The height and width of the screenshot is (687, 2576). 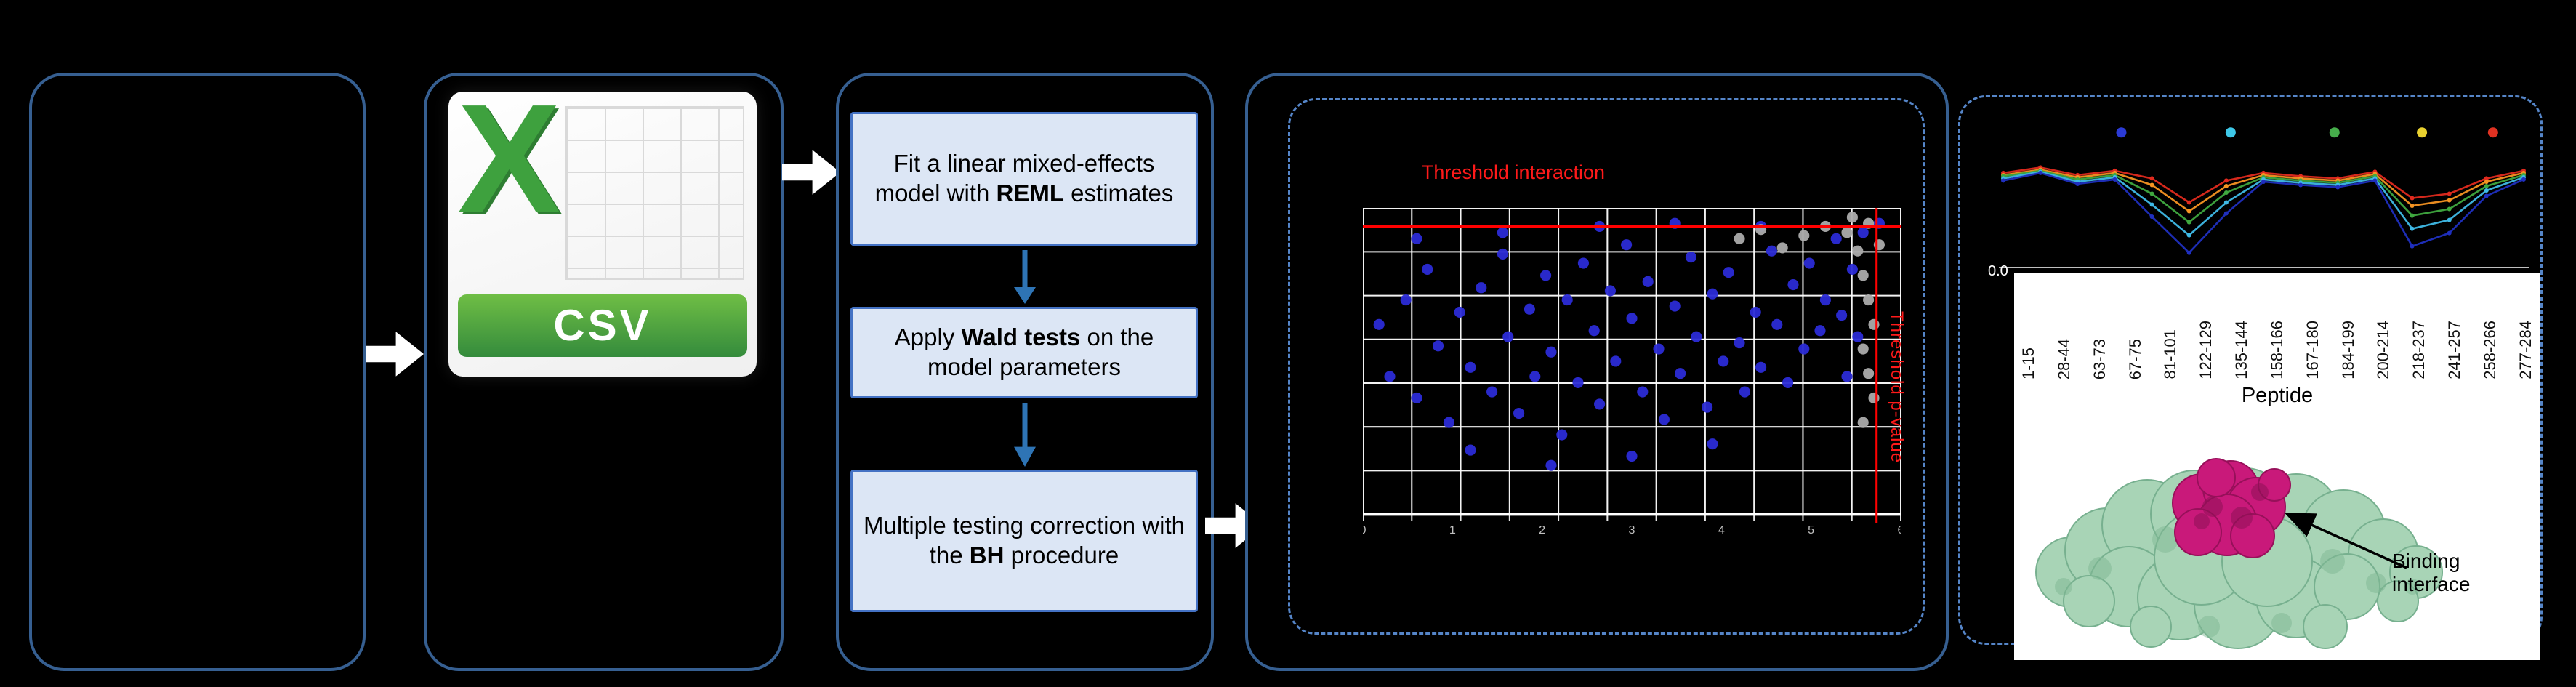 What do you see at coordinates (1365, 529) in the screenshot?
I see `svg-text: 0` at bounding box center [1365, 529].